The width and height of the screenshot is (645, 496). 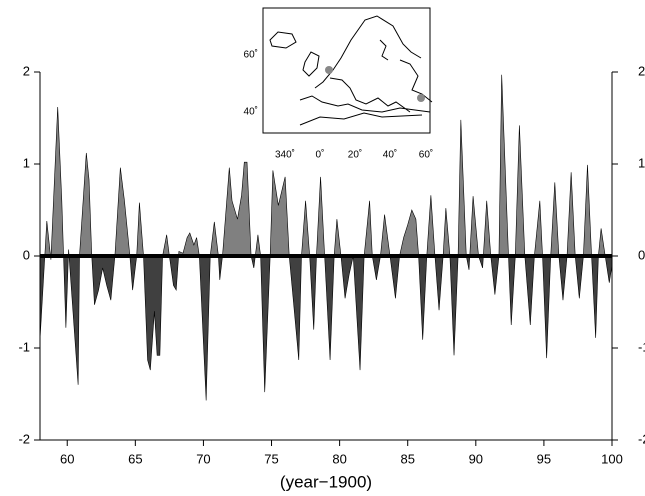 I want to click on y2-tick-label: -1, so click(x=641, y=346).